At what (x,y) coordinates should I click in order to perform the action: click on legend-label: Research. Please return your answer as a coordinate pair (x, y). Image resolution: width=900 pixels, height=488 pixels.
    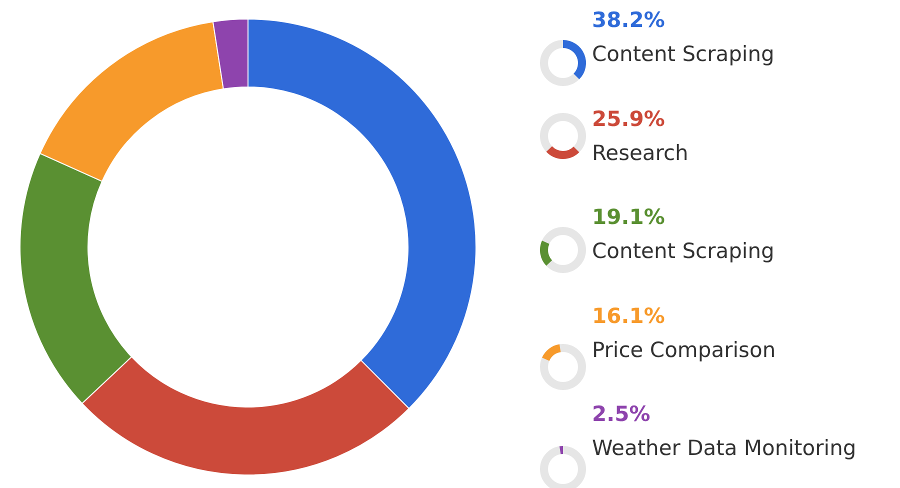
    Looking at the image, I should click on (640, 152).